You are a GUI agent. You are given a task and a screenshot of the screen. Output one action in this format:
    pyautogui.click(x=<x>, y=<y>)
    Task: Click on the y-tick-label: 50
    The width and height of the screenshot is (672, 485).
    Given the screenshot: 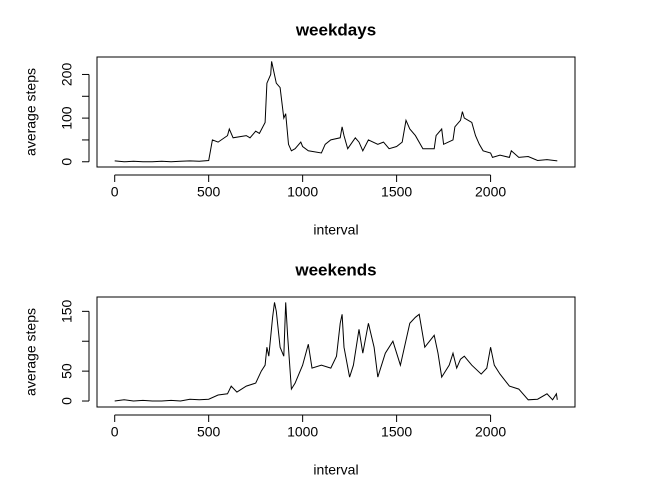 What is the action you would take?
    pyautogui.click(x=67, y=371)
    